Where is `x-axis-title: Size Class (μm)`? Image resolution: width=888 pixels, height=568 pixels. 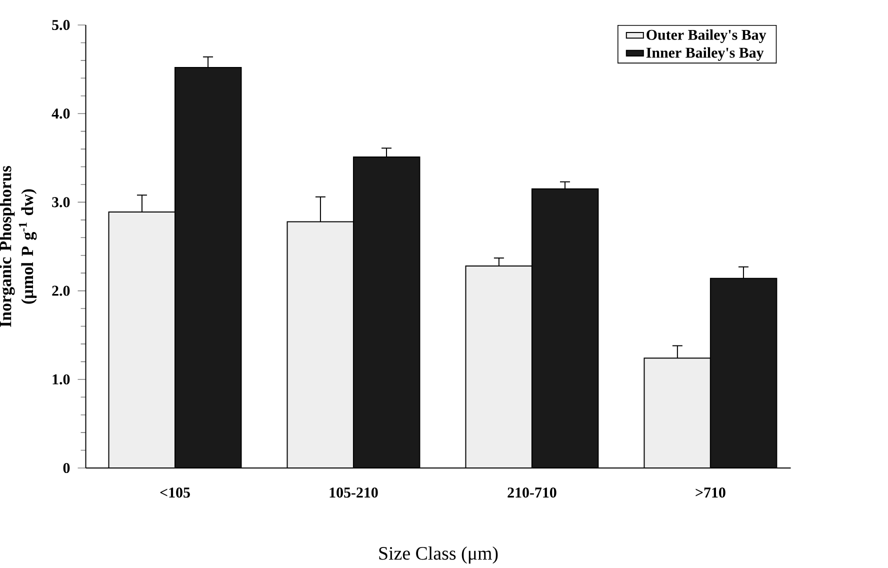 x-axis-title: Size Class (μm) is located at coordinates (438, 555).